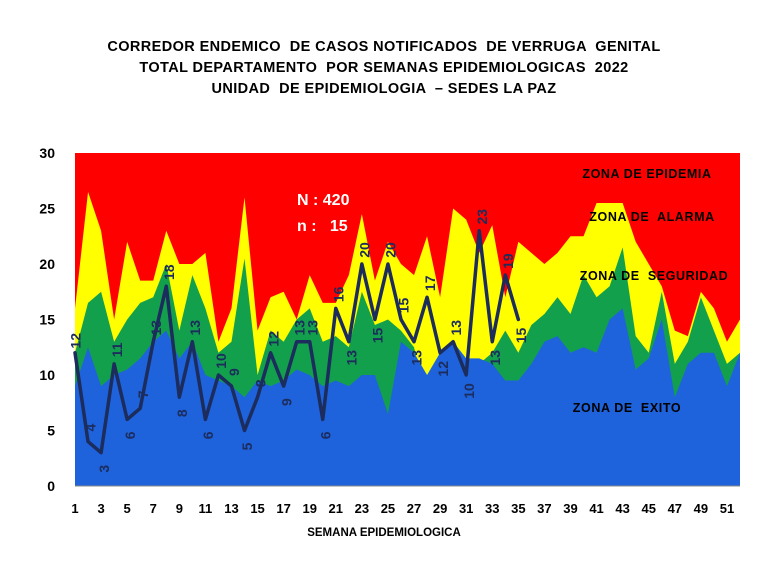  I want to click on x-tick-label: 19, so click(309, 508).